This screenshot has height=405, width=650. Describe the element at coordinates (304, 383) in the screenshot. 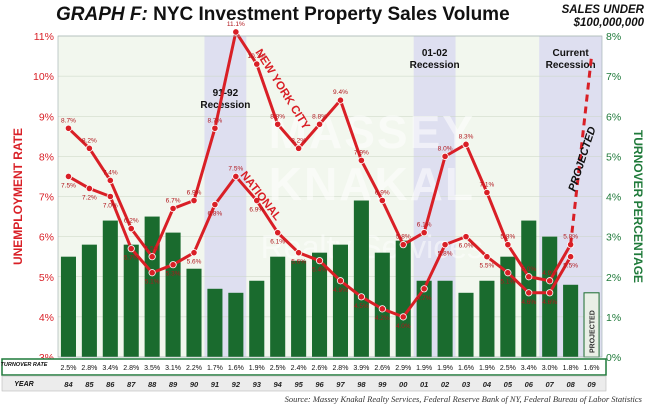

I see `year-row` at that location.